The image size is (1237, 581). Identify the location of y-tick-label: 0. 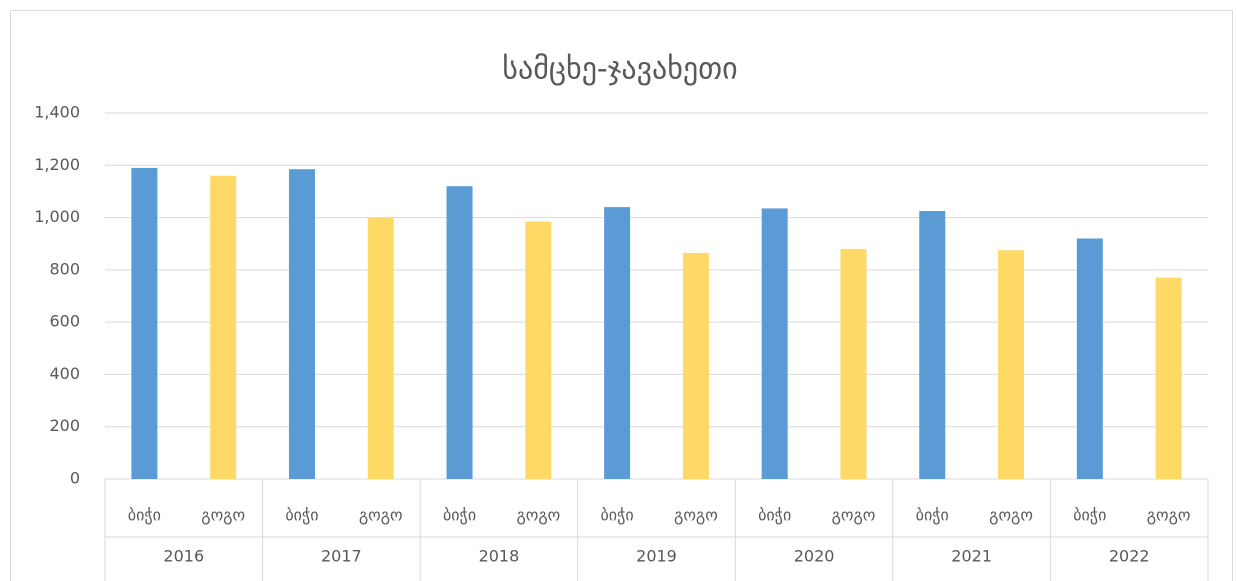
(75, 478).